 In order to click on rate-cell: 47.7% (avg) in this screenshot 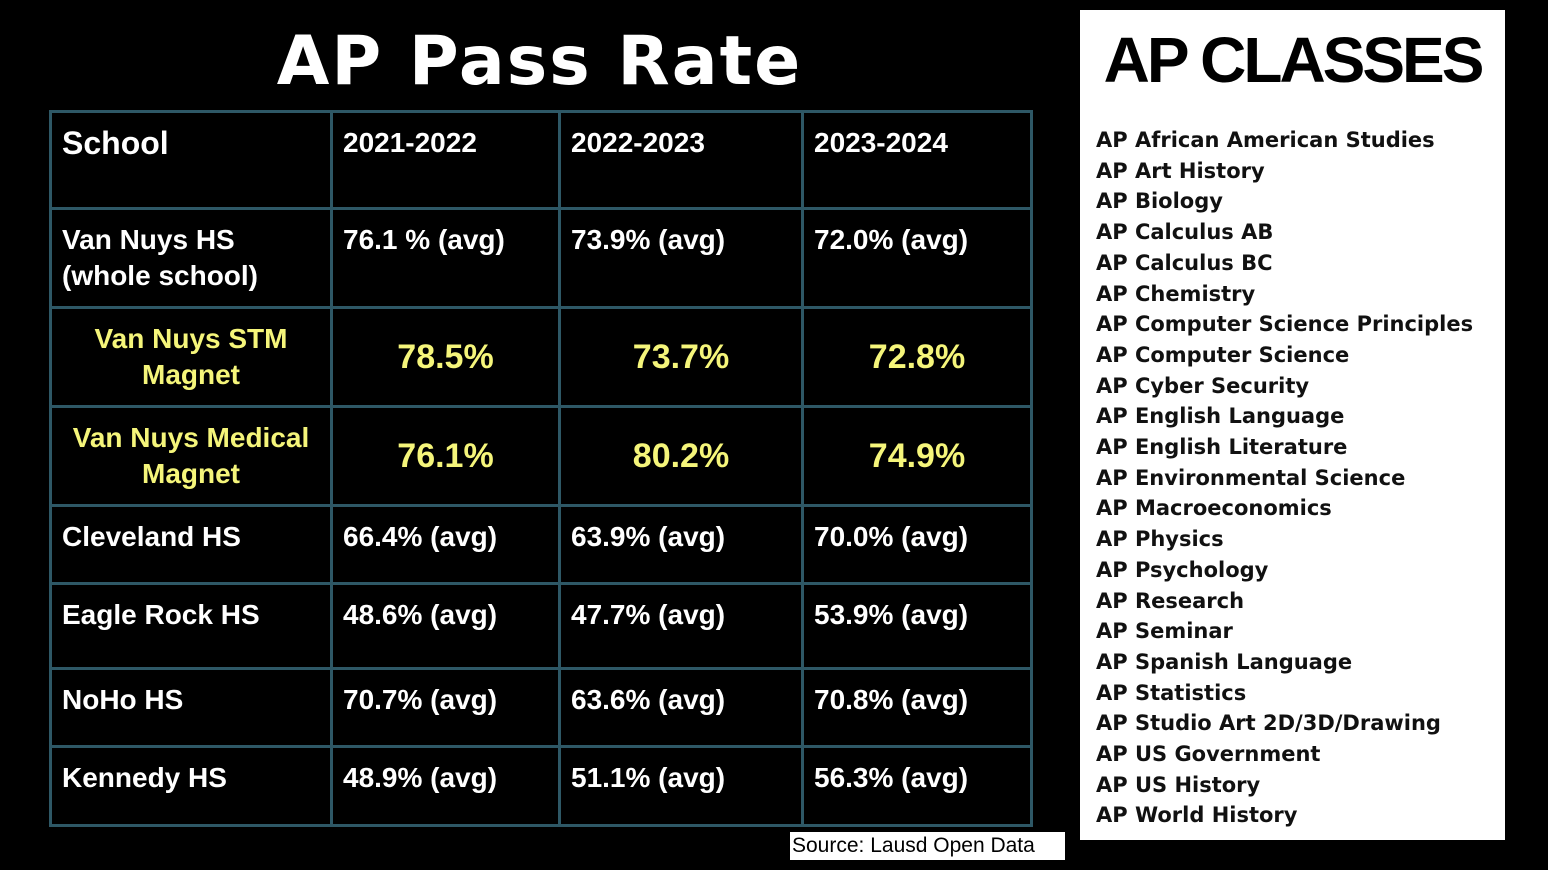, I will do `click(681, 626)`.